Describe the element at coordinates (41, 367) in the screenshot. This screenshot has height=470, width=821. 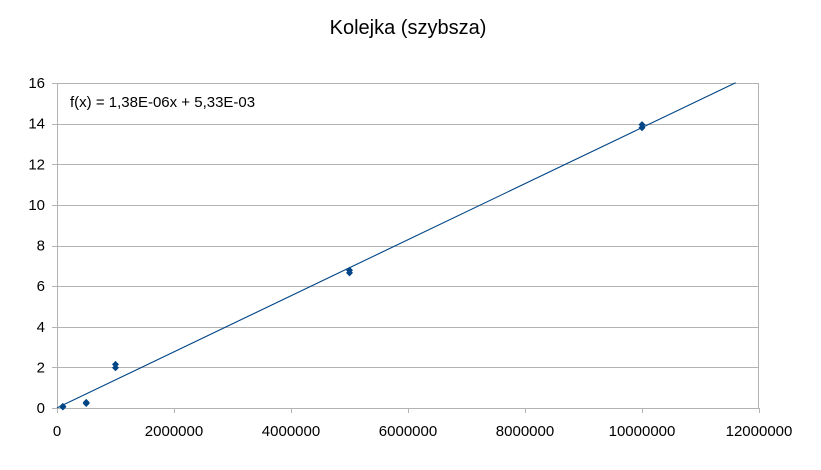
I see `y-tick-label: 2` at that location.